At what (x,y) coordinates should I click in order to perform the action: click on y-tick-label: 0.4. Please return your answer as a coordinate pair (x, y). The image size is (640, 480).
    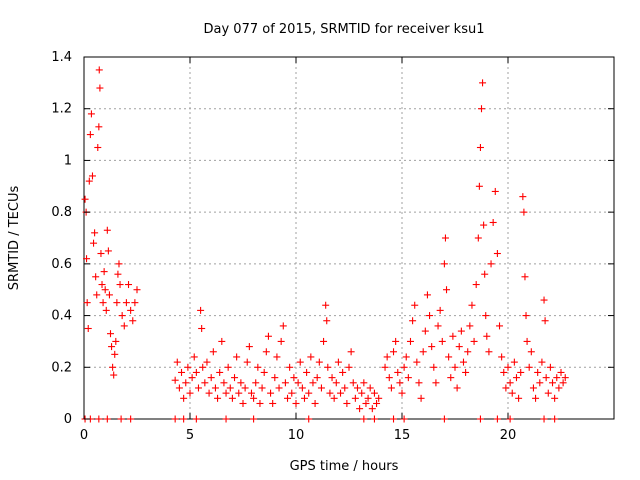
    Looking at the image, I should click on (61, 316).